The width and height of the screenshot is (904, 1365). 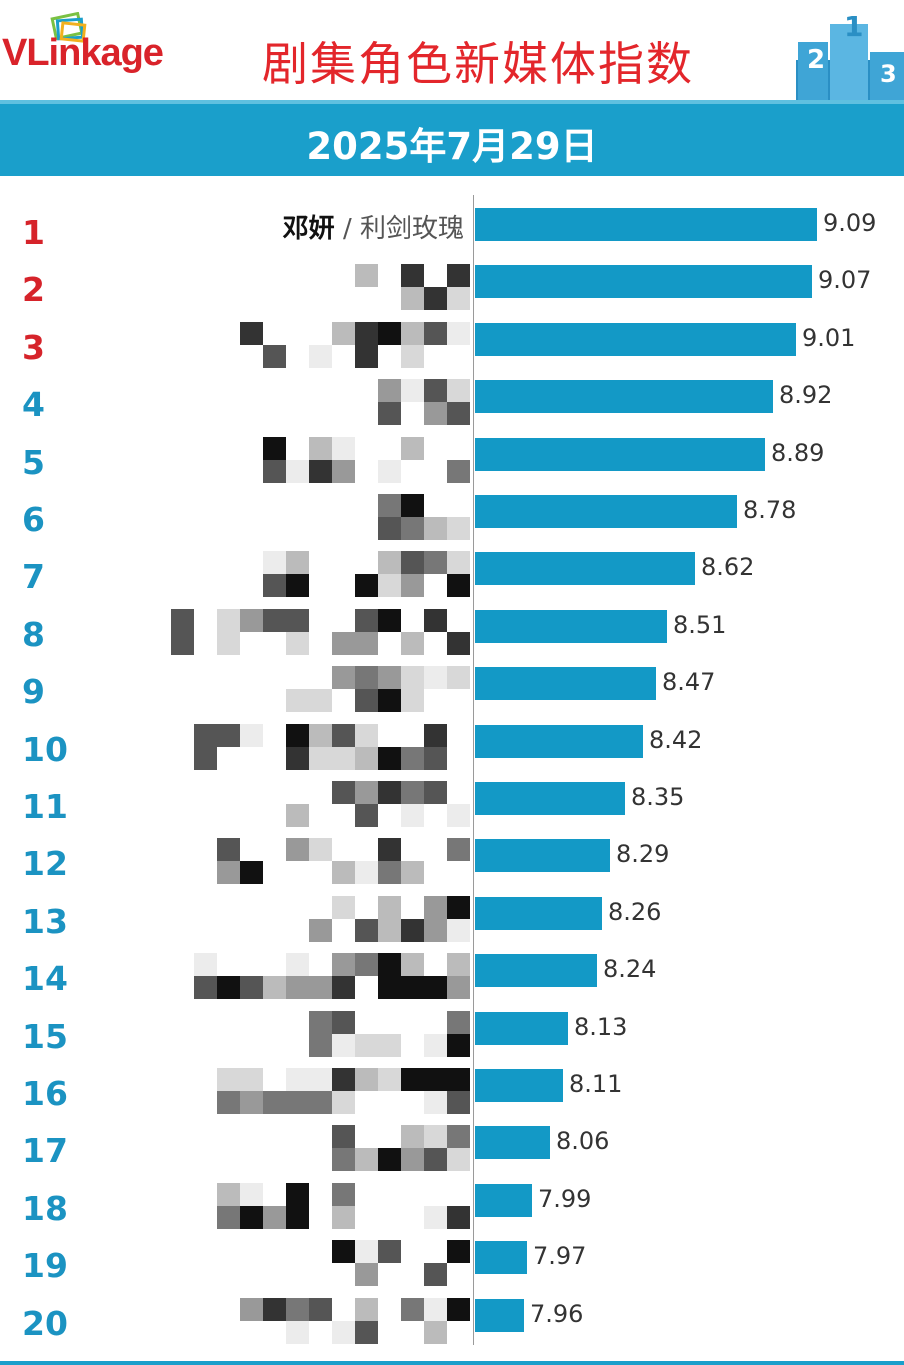 I want to click on rank-label-13: 13, so click(x=45, y=921).